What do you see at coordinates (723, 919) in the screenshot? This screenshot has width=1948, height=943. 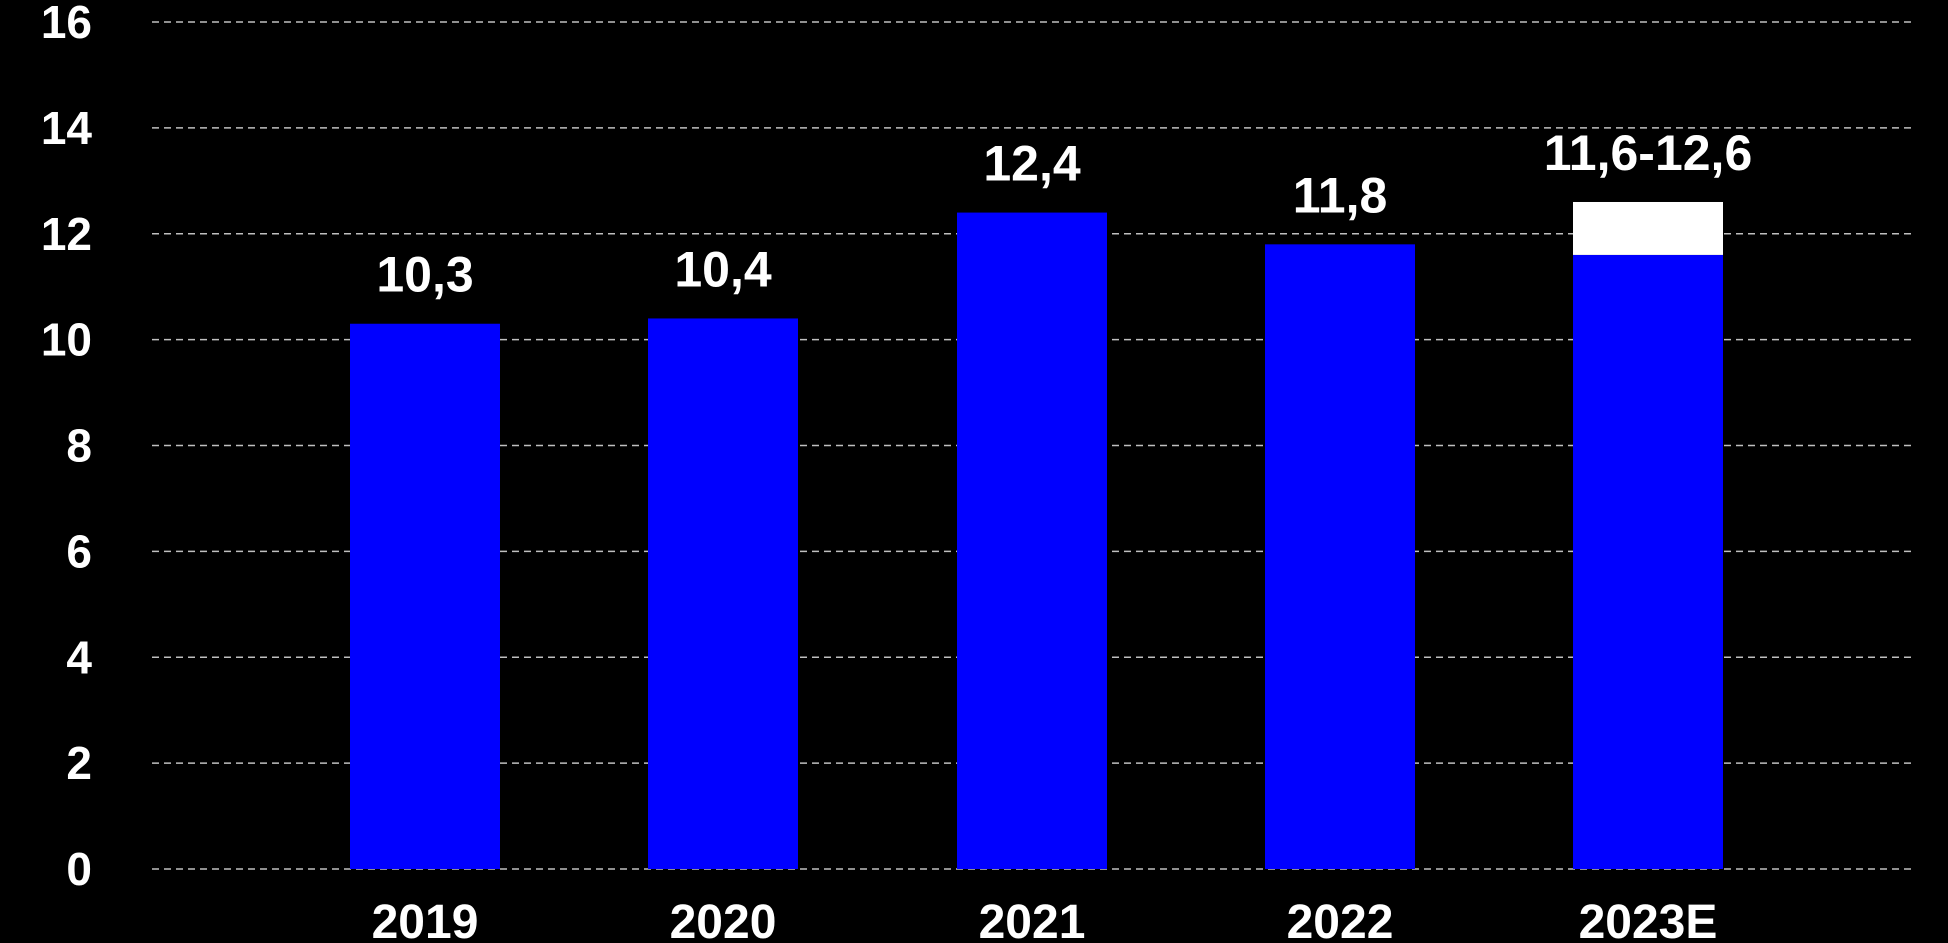 I see `x-tick-label-2020: 2020` at bounding box center [723, 919].